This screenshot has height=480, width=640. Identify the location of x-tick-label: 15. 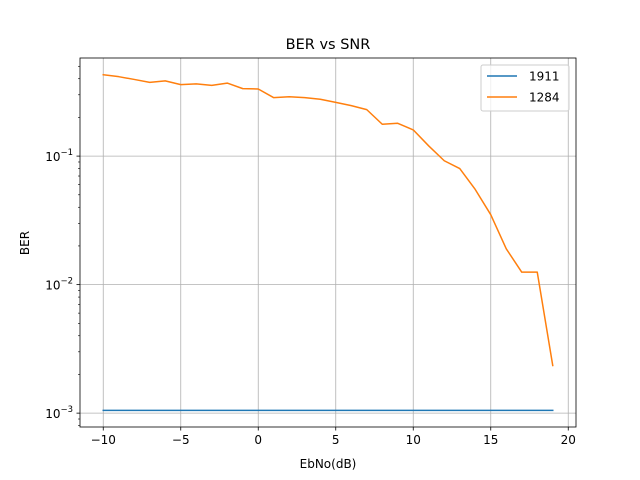
(490, 440).